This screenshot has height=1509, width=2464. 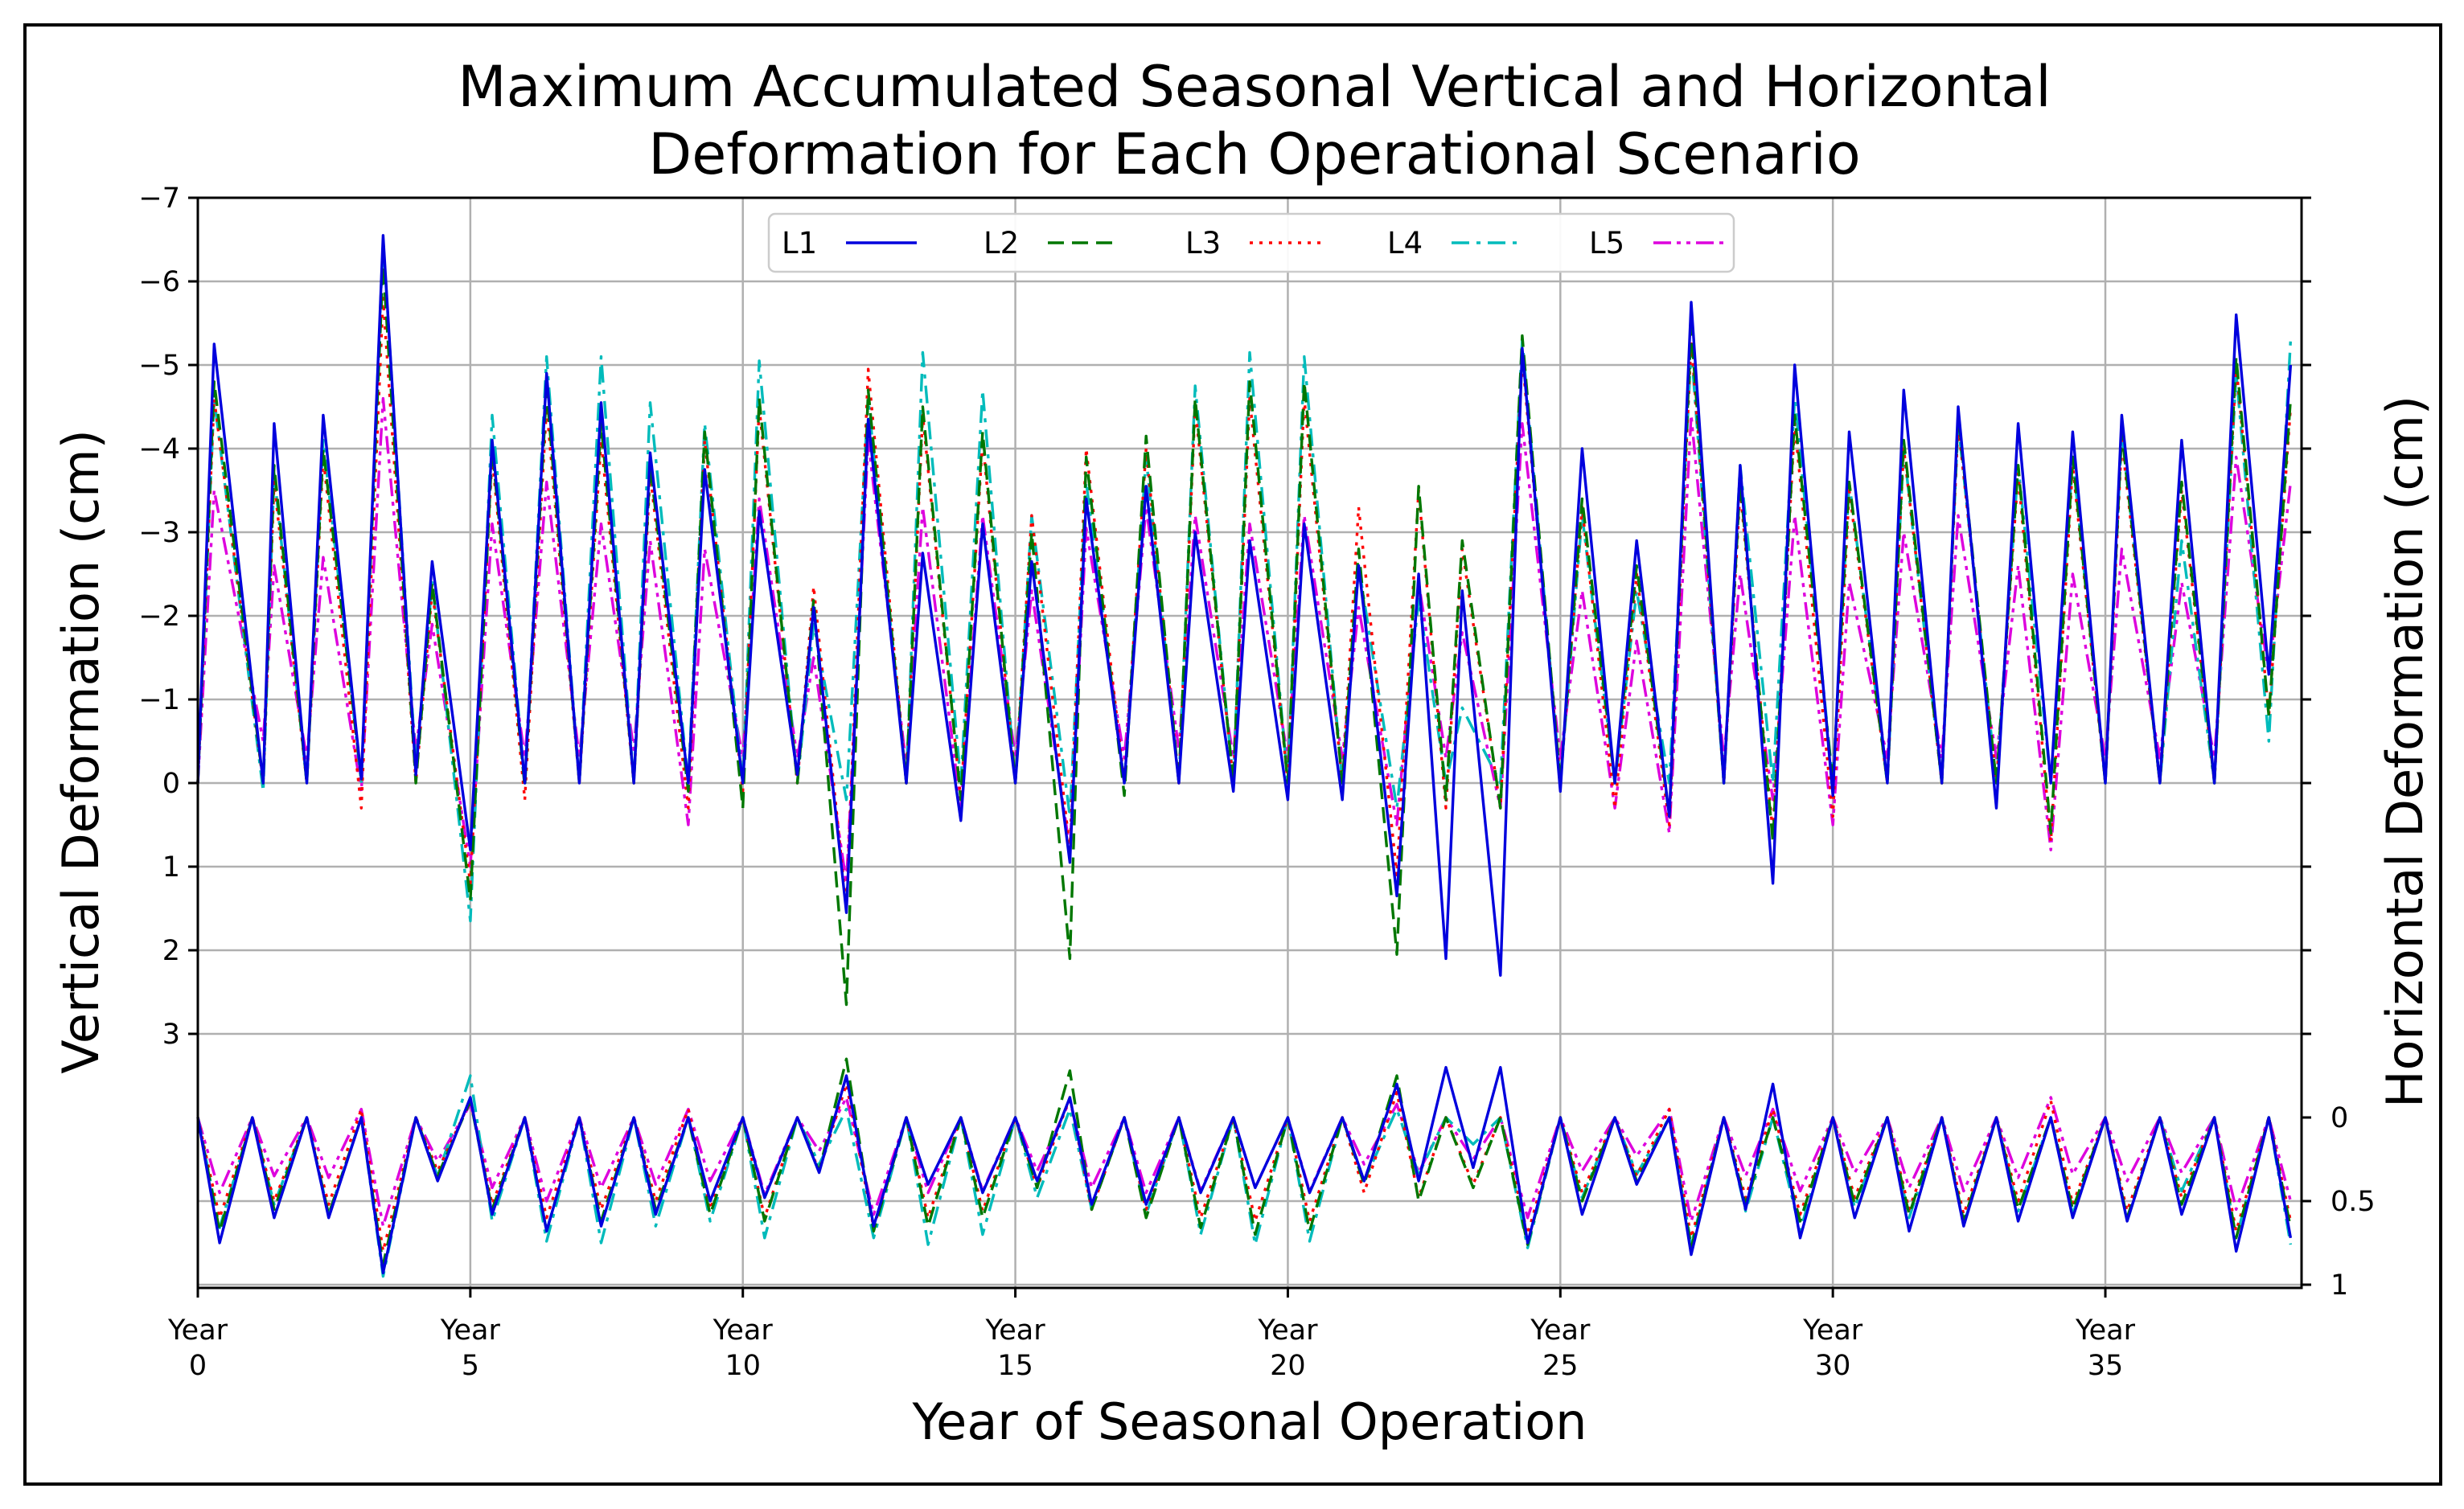 I want to click on x-axis-label: Year of Seasonal Operation, so click(x=1249, y=1421).